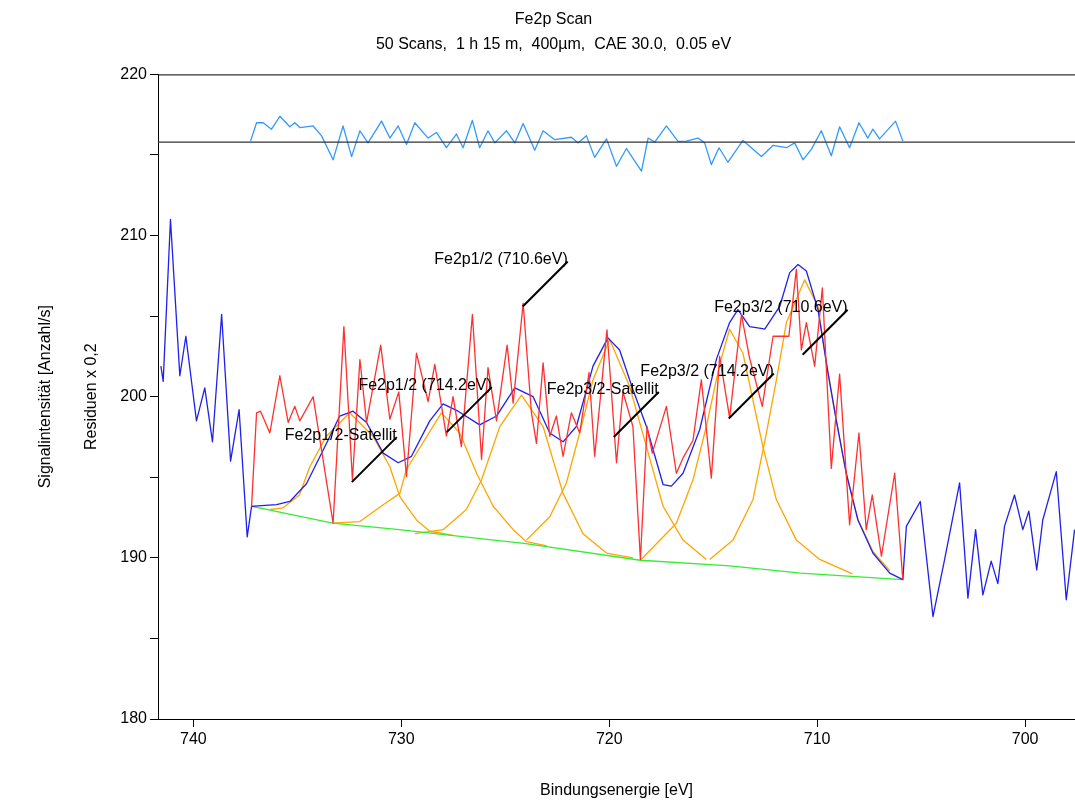 Image resolution: width=1075 pixels, height=808 pixels. What do you see at coordinates (45, 397) in the screenshot?
I see `y-axis-title: Signalintensität [Anzahl/s]` at bounding box center [45, 397].